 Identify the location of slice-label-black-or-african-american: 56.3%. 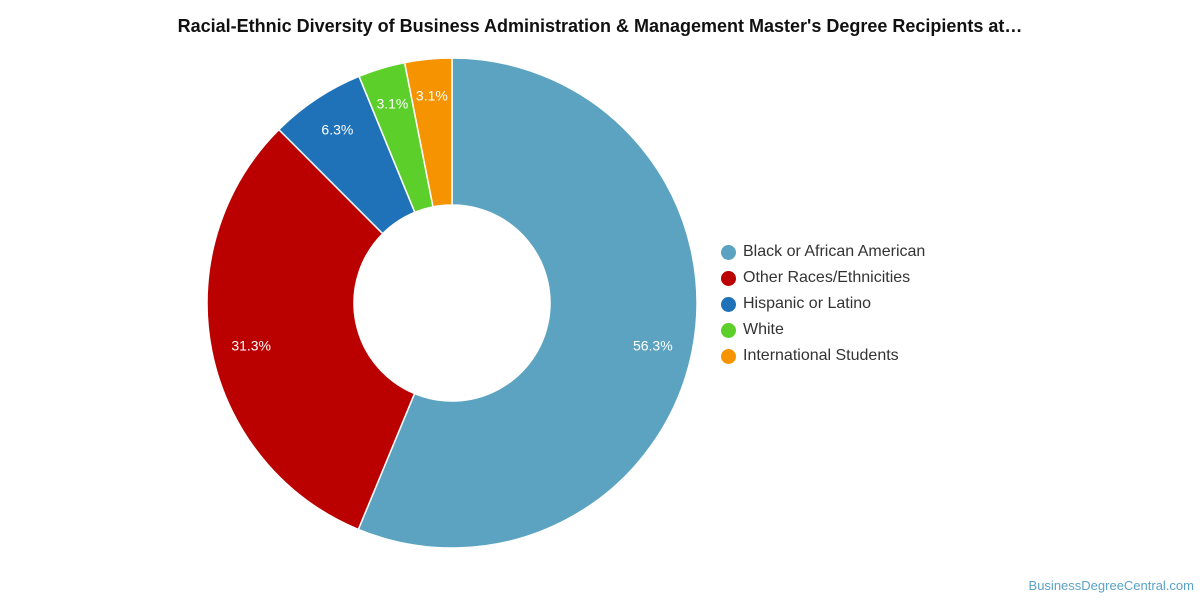
(653, 346).